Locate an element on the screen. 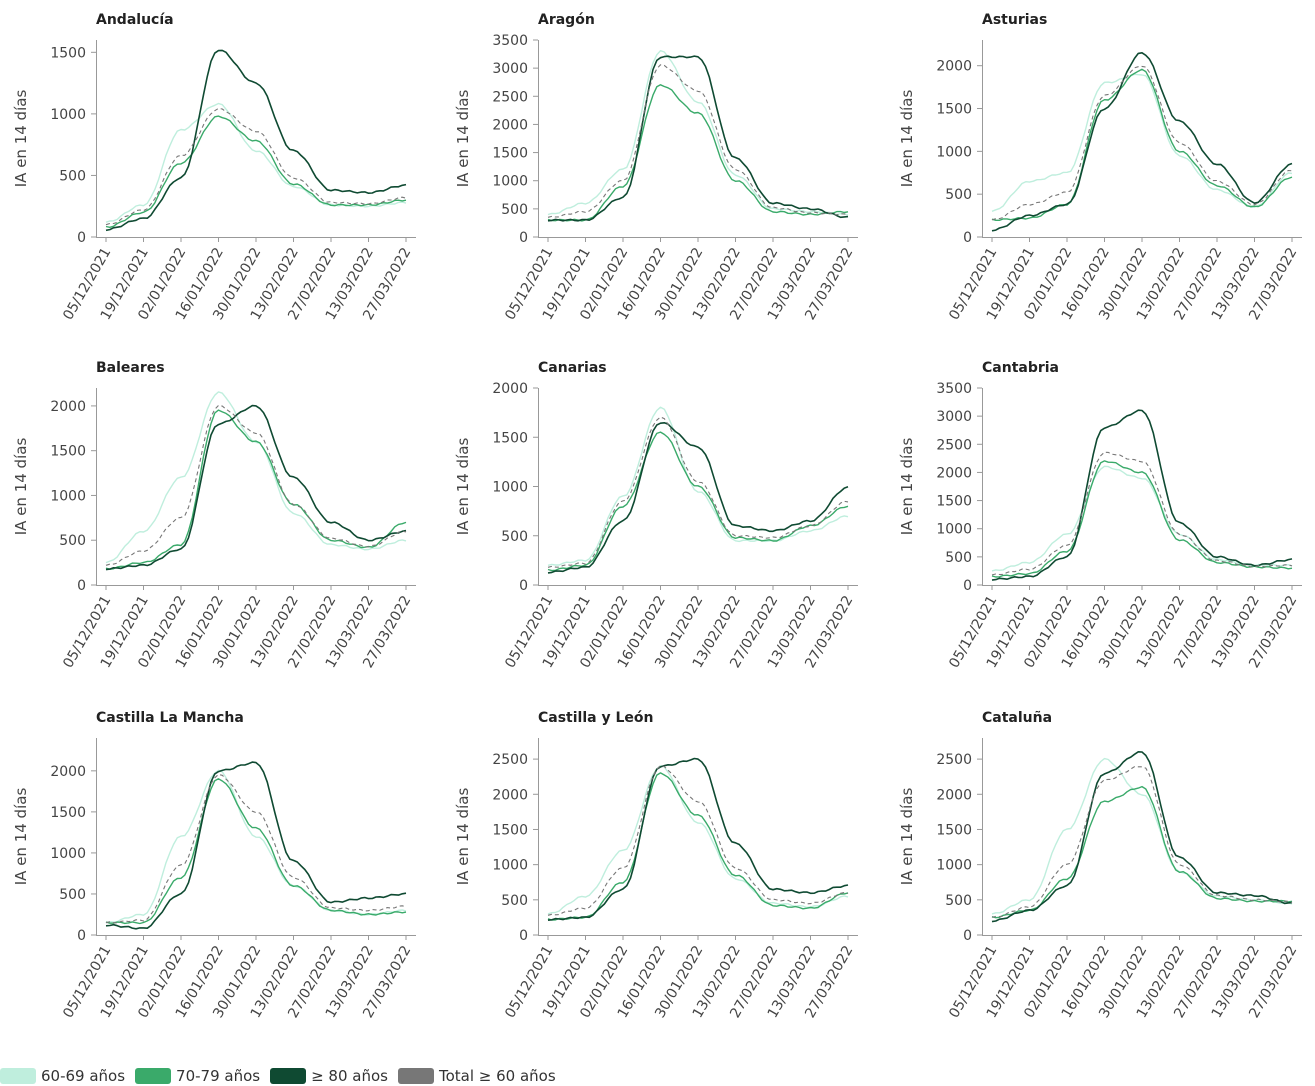  legend-swatch-total is located at coordinates (415, 1076).